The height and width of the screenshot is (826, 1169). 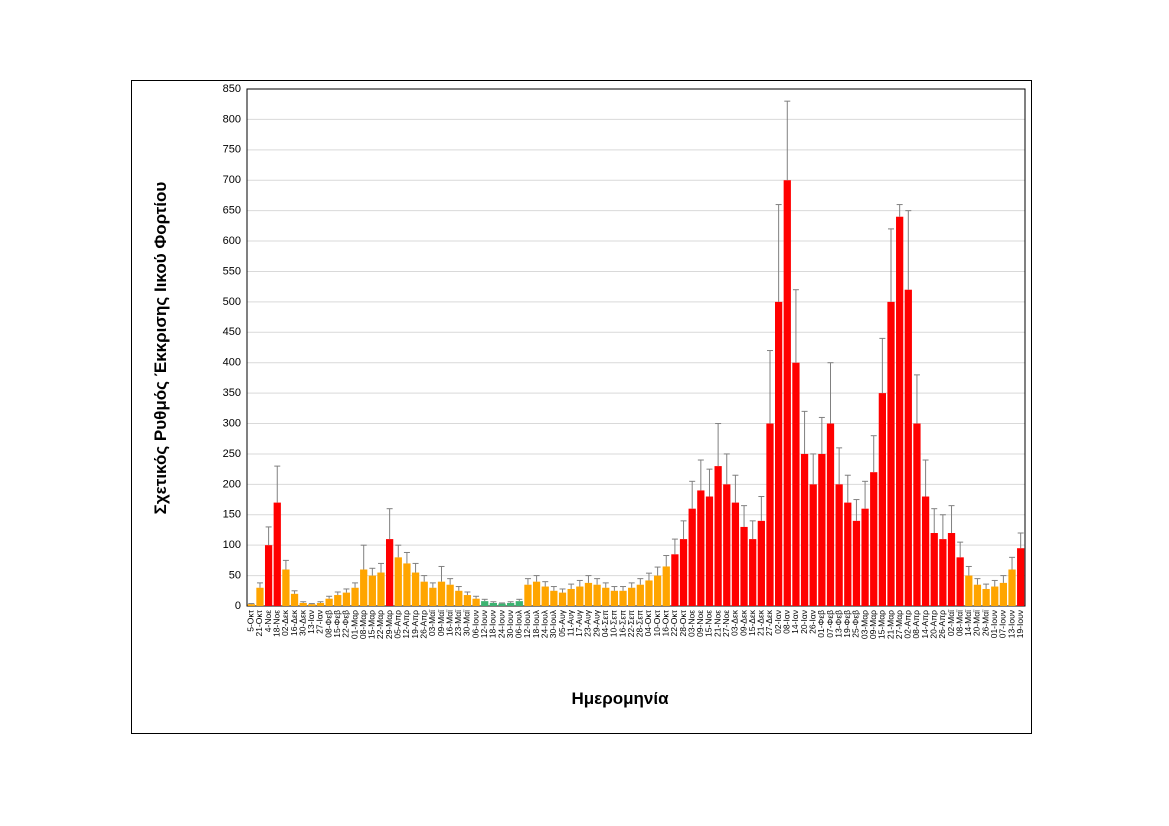 I want to click on x-tick-label: 08-Μαρ, so click(x=363, y=624).